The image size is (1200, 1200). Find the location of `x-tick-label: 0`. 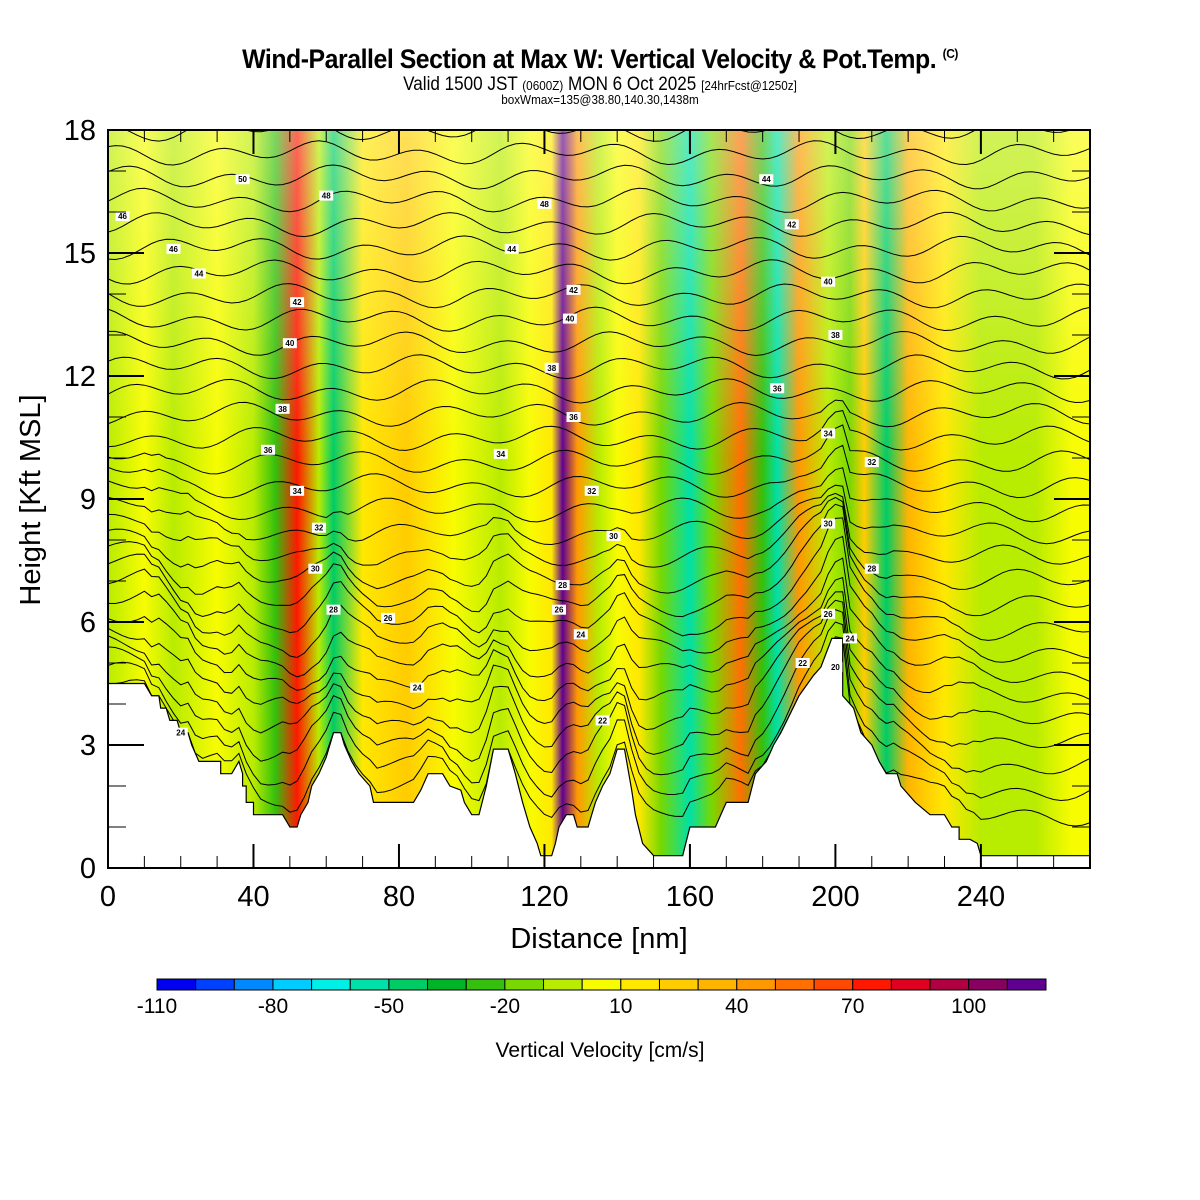

x-tick-label: 0 is located at coordinates (108, 897).